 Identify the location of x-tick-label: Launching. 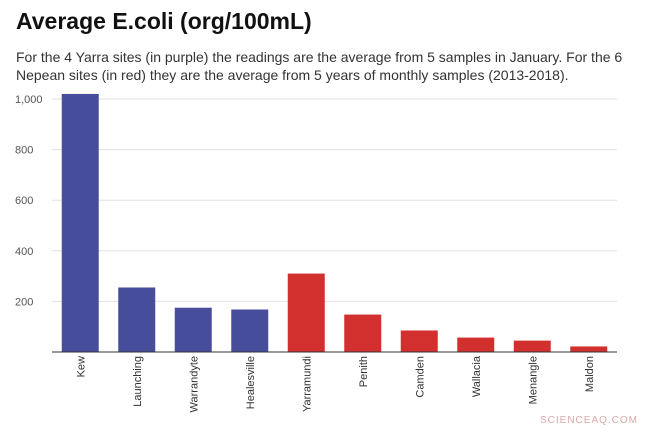
(138, 381).